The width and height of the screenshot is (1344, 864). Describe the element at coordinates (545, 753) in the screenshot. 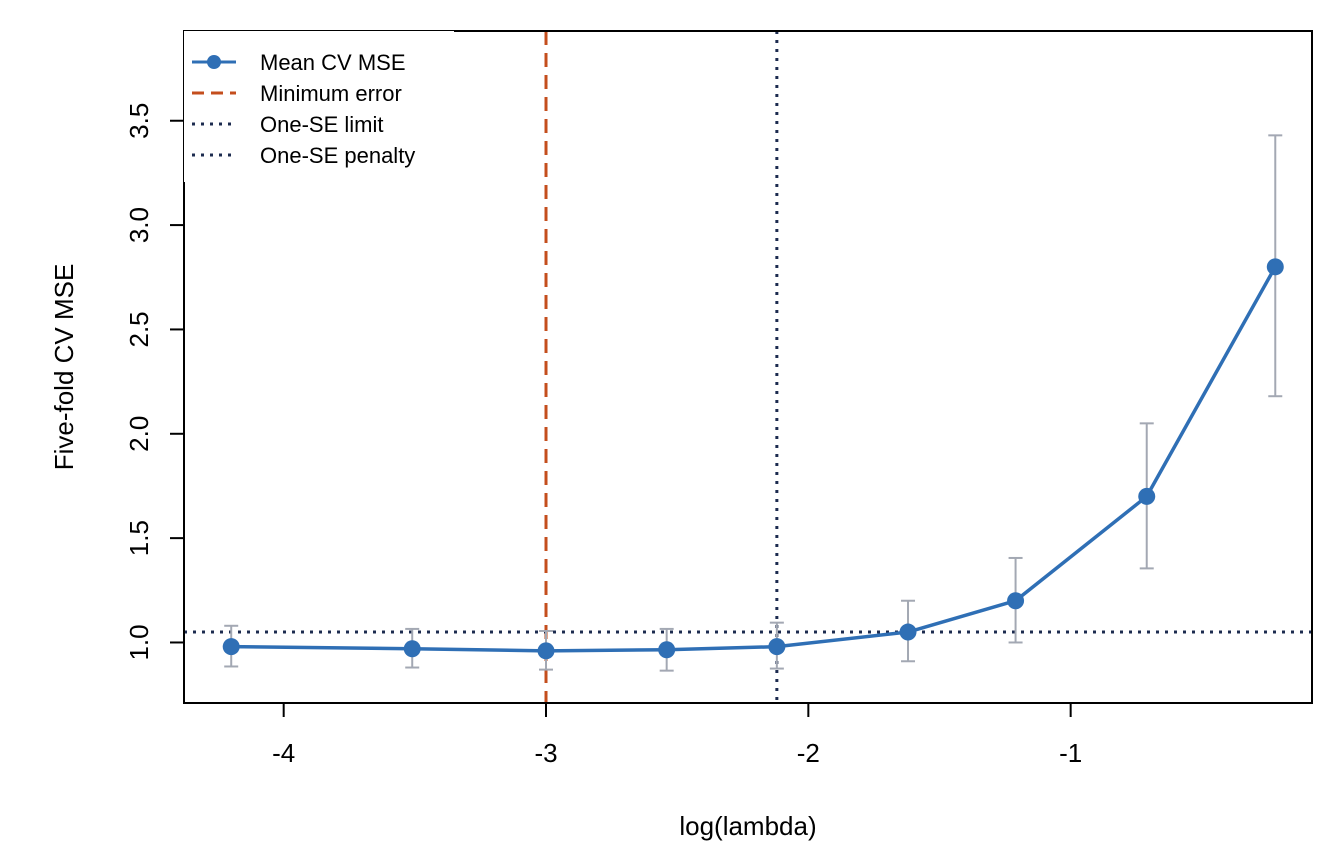

I see `x-tick-label-1: -3` at that location.